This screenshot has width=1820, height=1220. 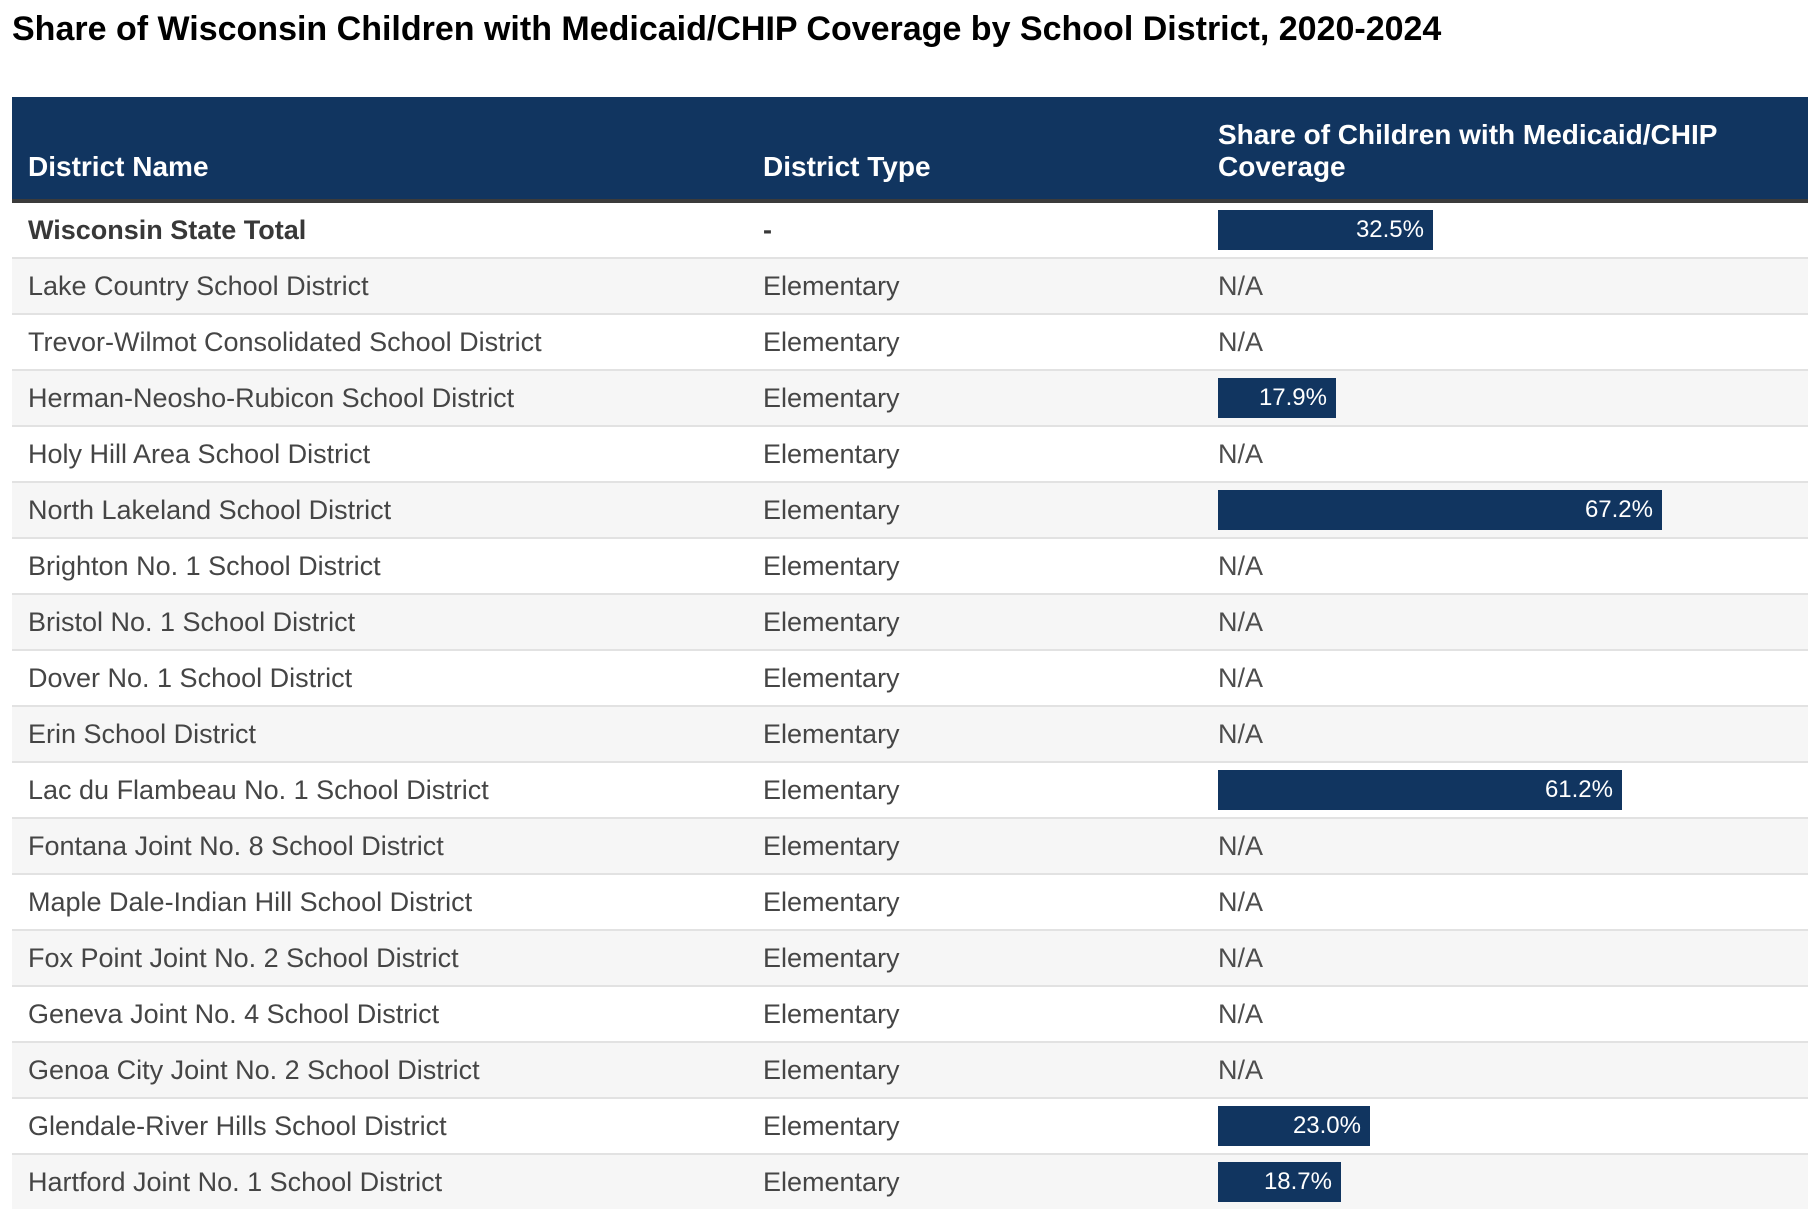 I want to click on coverage-bar-label: 61.2%, so click(x=1578, y=789).